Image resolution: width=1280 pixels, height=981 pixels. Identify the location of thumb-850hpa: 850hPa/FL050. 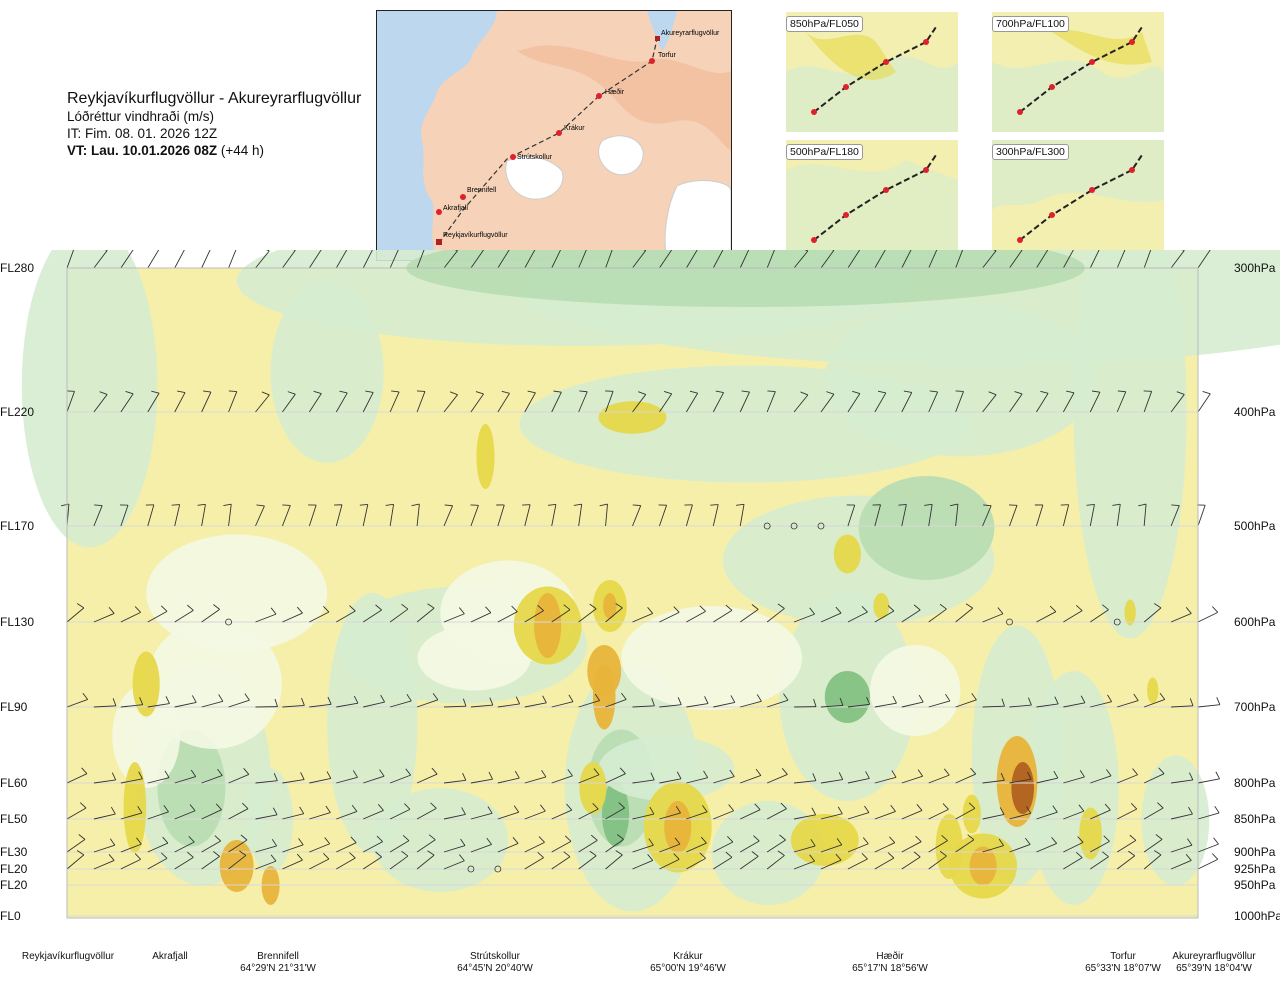
(872, 72).